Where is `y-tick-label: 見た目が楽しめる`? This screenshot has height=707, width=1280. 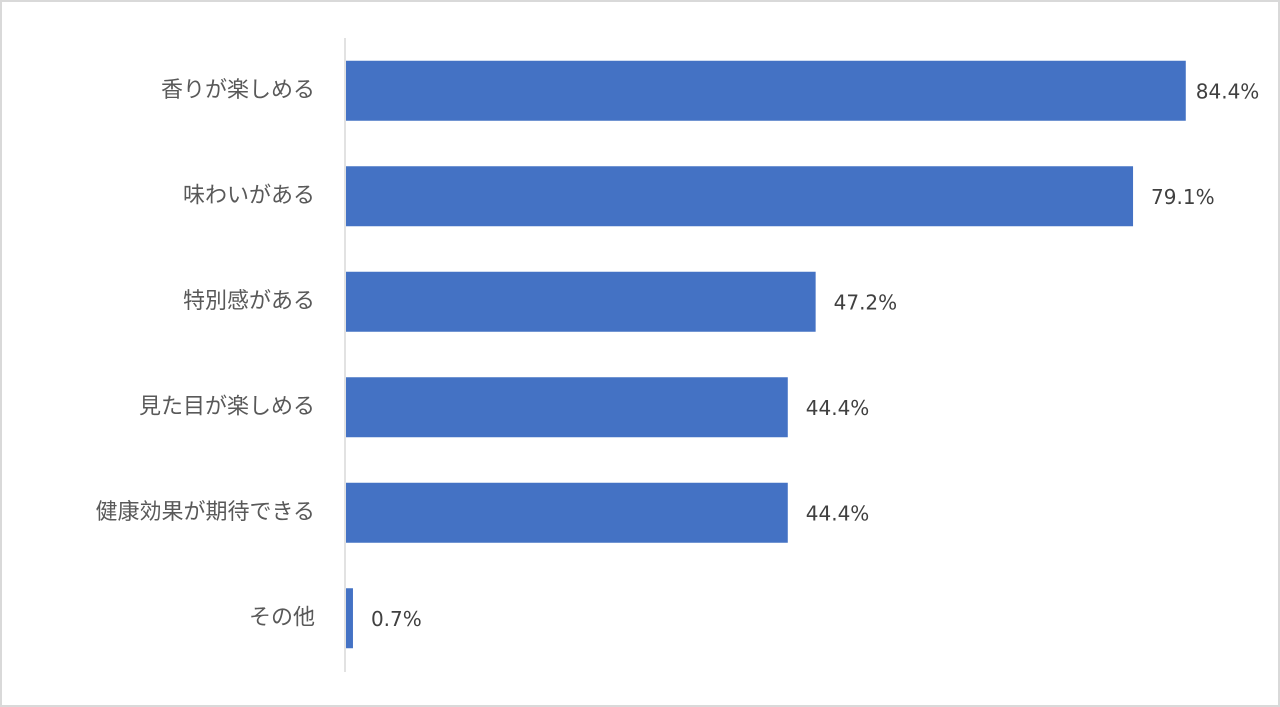 y-tick-label: 見た目が楽しめる is located at coordinates (227, 406).